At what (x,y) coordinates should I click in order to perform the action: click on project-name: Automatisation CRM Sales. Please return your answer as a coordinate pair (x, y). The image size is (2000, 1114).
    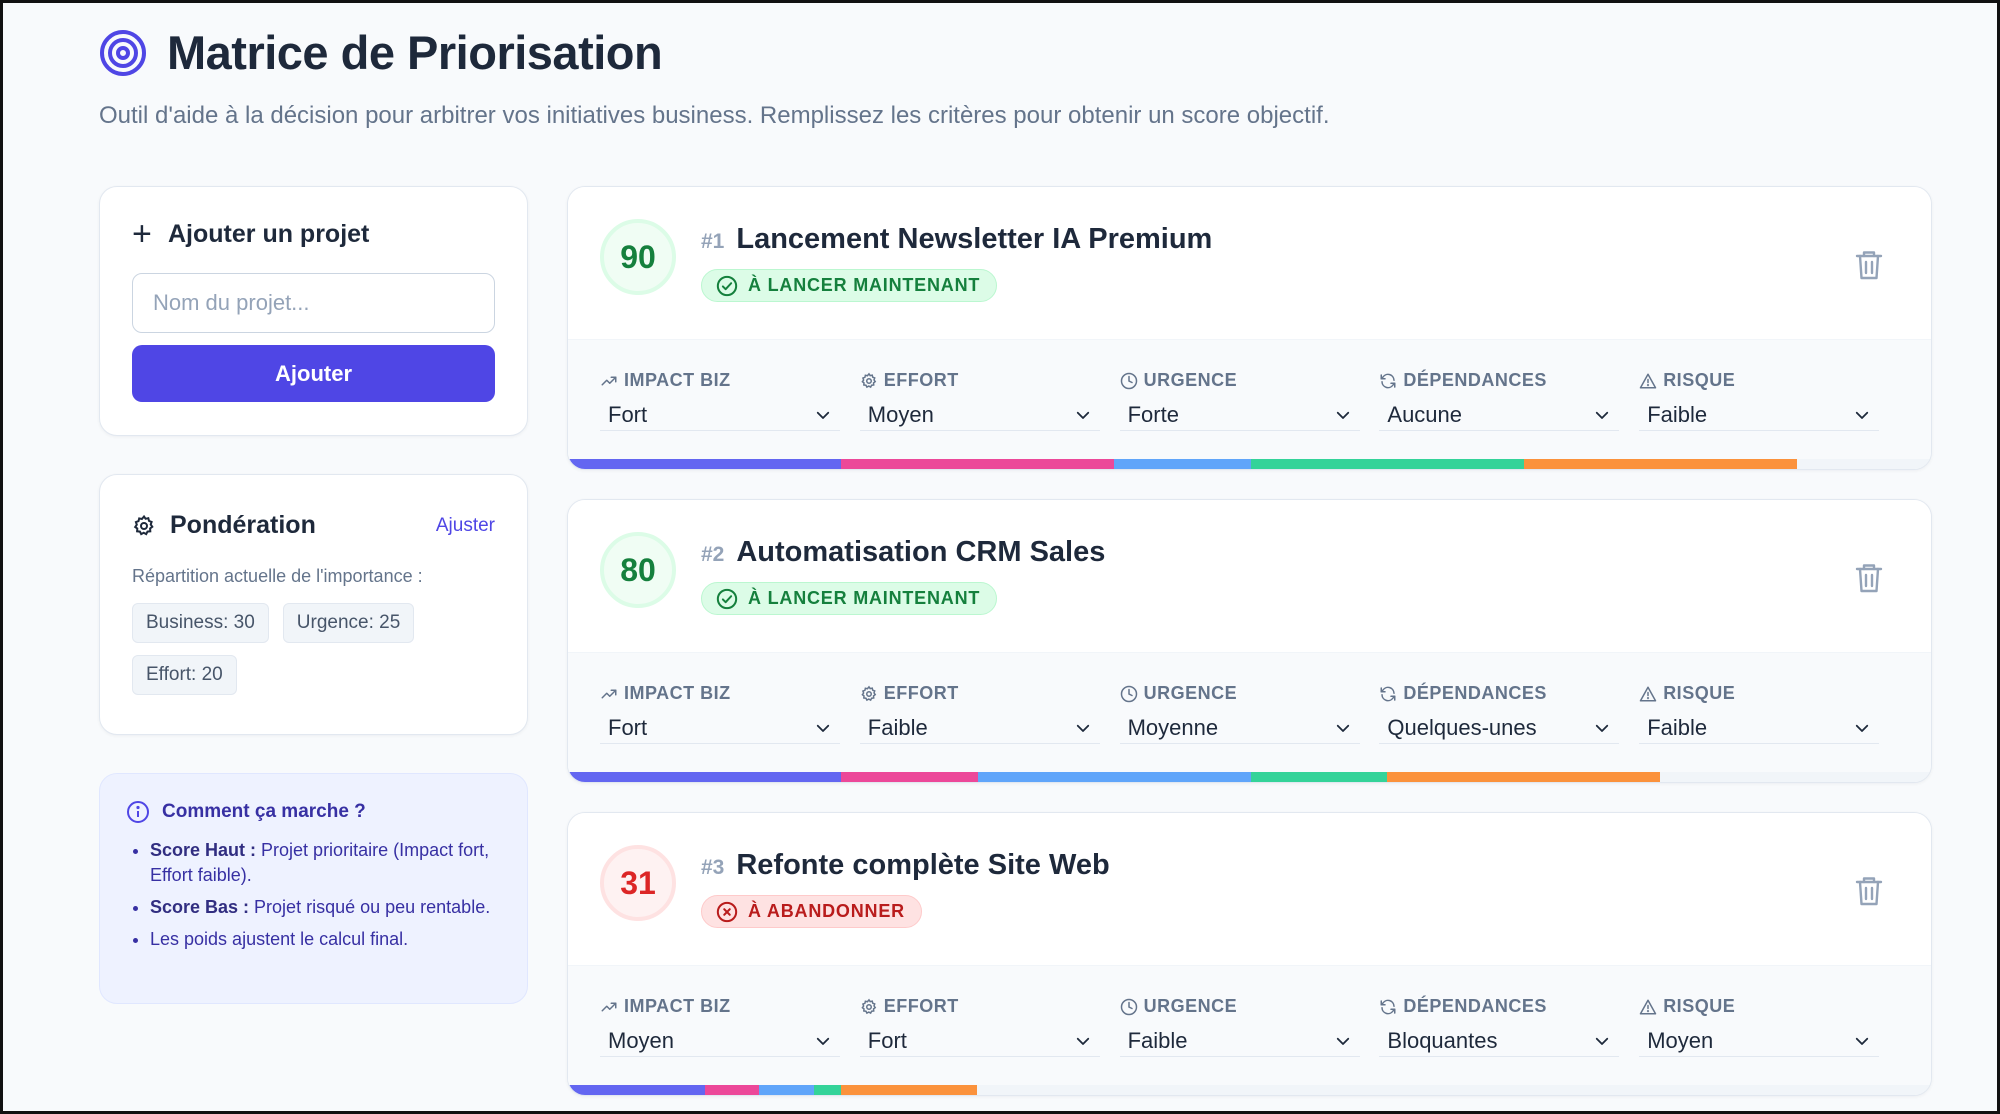
    Looking at the image, I should click on (921, 552).